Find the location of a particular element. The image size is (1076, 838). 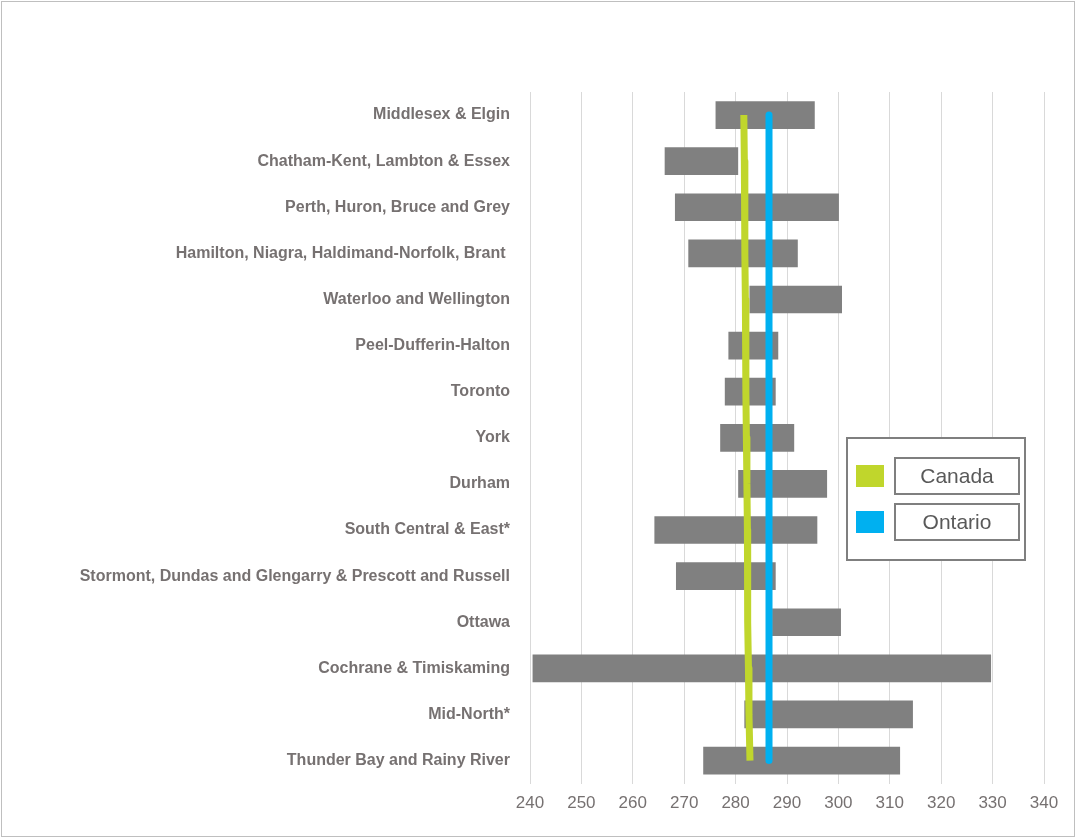

y-tick-label: Stormont, Dundas and Glengarry & Prescott and Russell is located at coordinates (294, 575).